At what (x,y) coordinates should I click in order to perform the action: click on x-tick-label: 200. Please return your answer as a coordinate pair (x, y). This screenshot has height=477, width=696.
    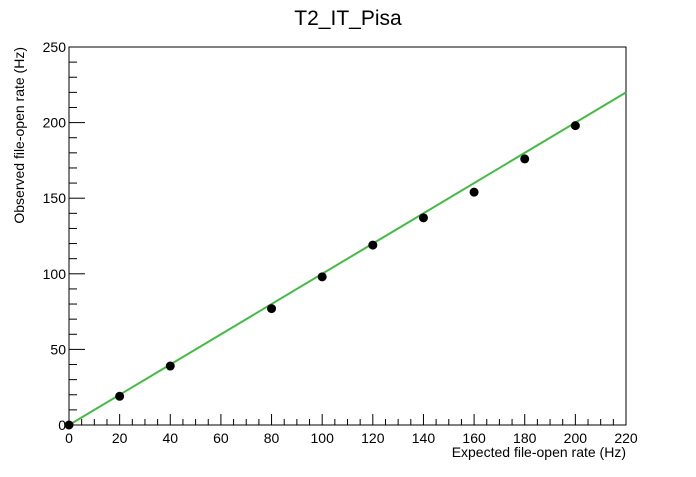
    Looking at the image, I should click on (576, 438).